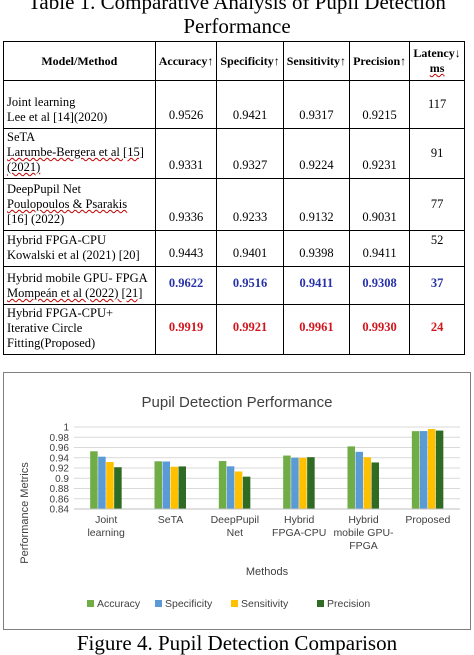 The image size is (474, 655). Describe the element at coordinates (60, 448) in the screenshot. I see `y-tick-label: 0.96` at that location.